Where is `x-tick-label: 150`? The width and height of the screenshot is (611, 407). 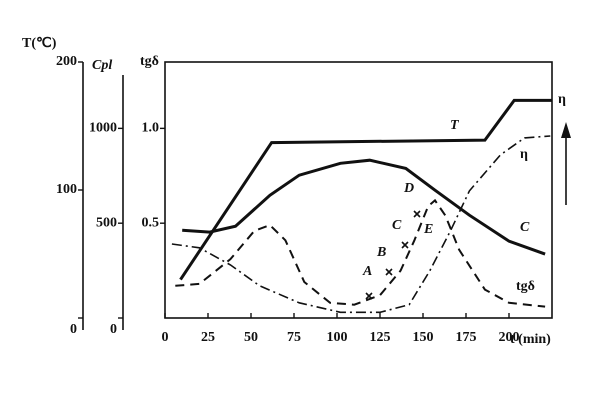
x-tick-label: 150 is located at coordinates (423, 337).